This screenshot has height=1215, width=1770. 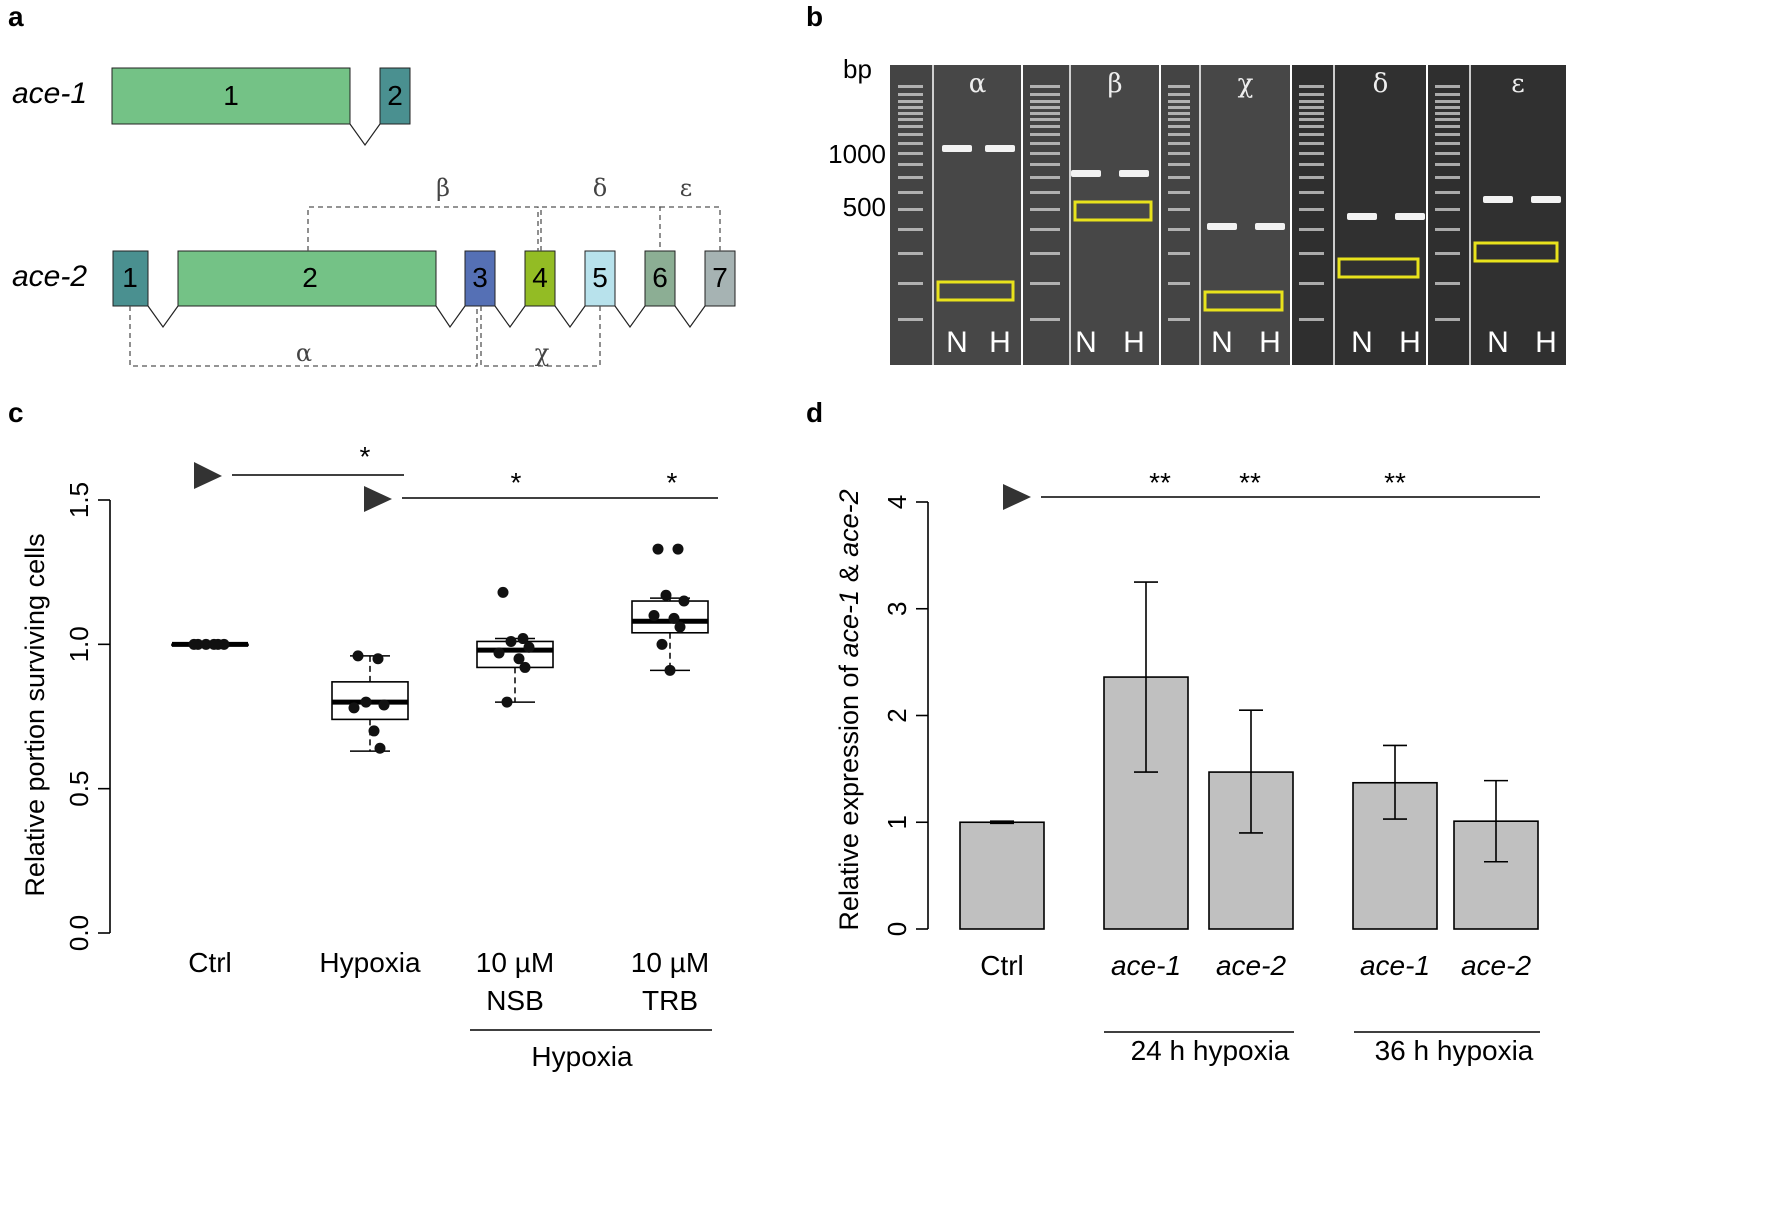 I want to click on ace-2-exon-6-label: 6, so click(x=660, y=277).